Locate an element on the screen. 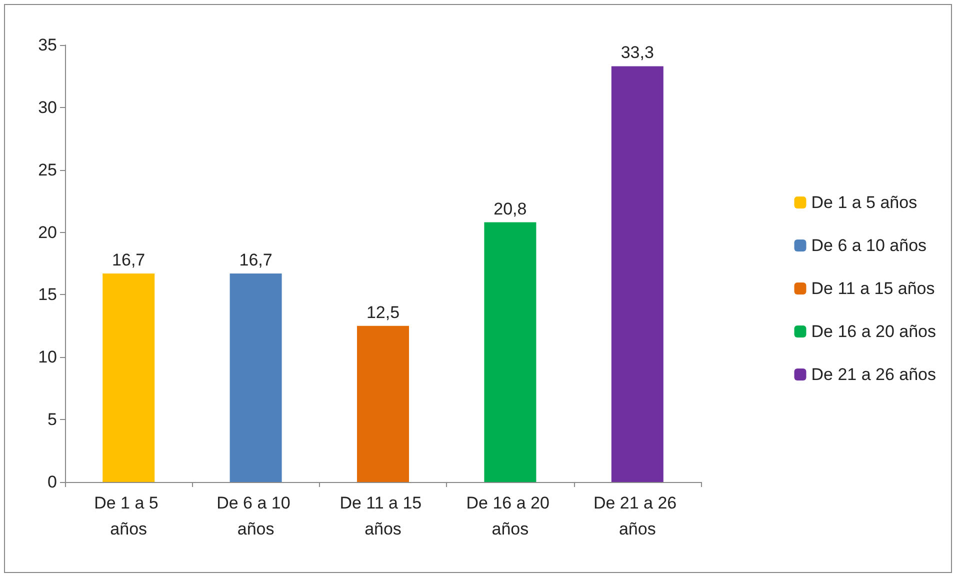 This screenshot has width=958, height=579. legend-label: De 16 a 20 años is located at coordinates (873, 331).